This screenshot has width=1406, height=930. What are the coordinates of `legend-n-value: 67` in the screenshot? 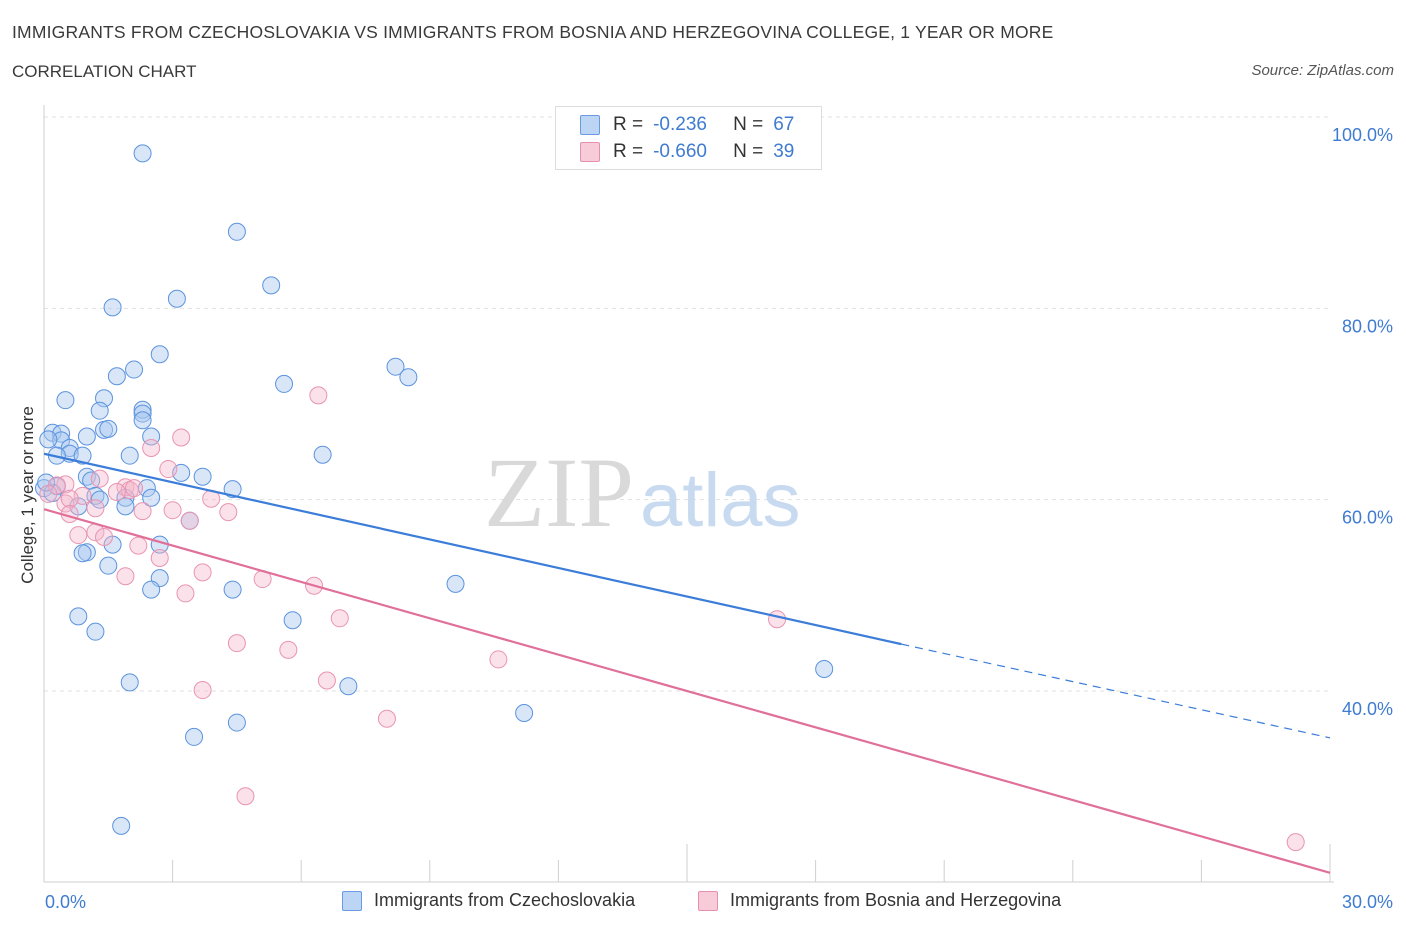 It's located at (784, 124).